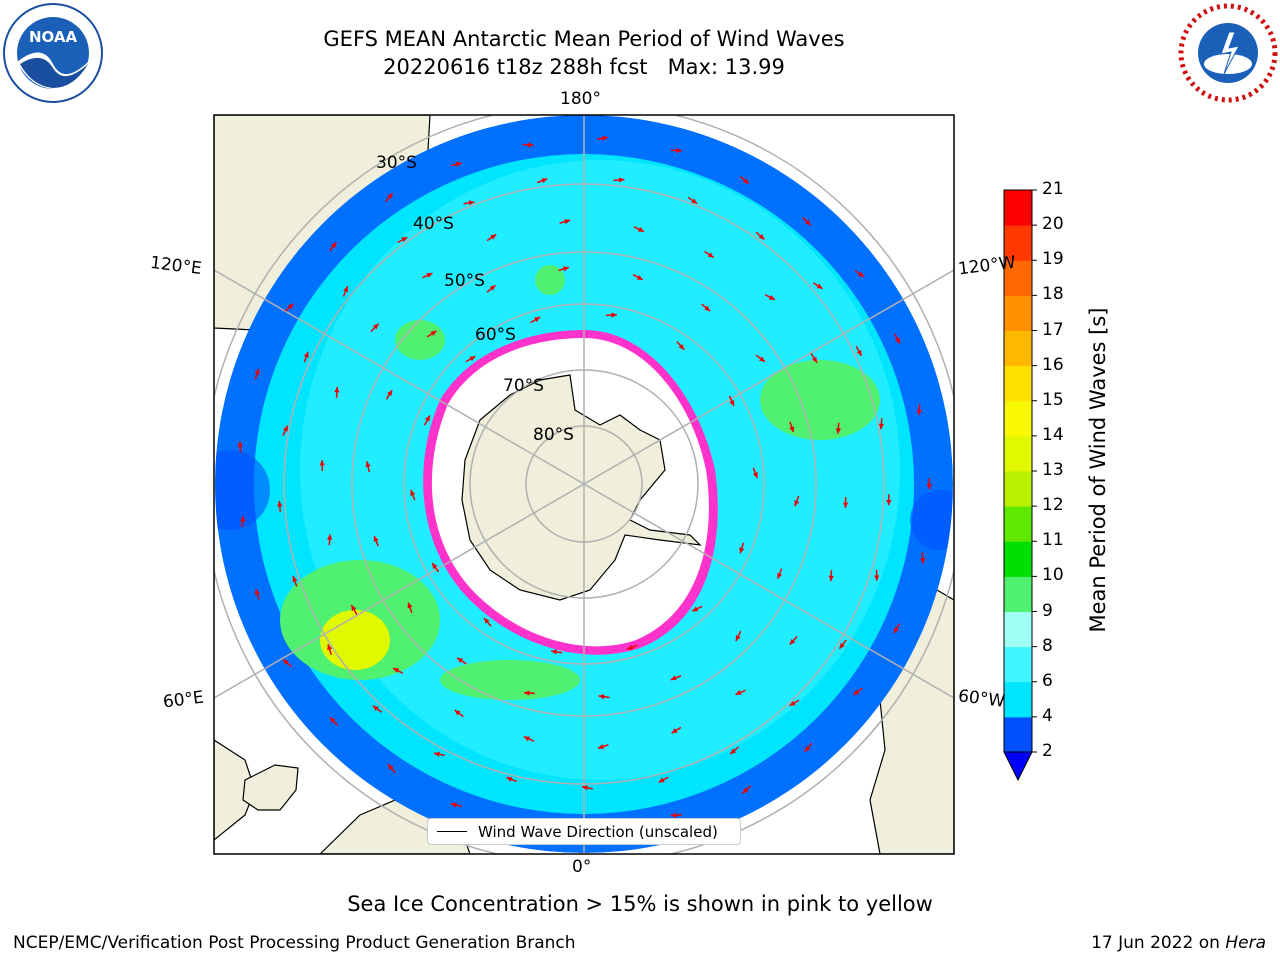 The width and height of the screenshot is (1280, 960). I want to click on colorbar-tick-label: 17, so click(1053, 329).